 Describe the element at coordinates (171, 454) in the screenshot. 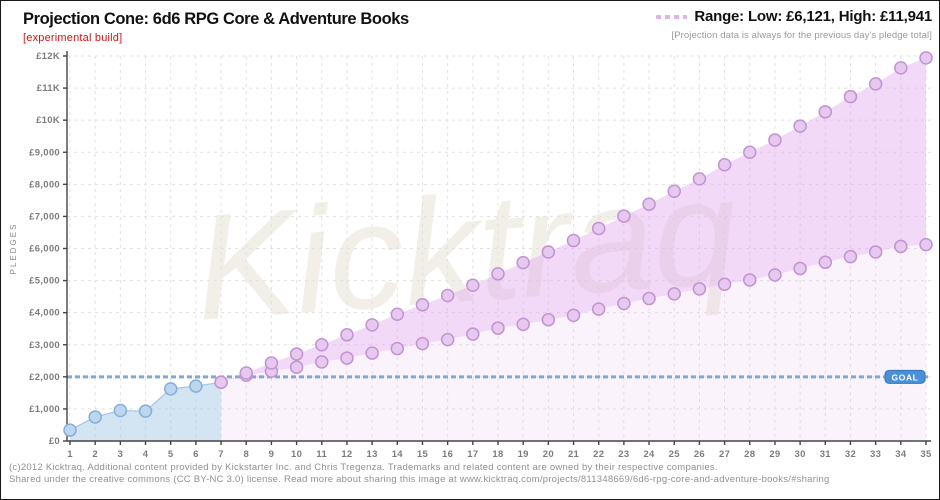

I see `svg-text: 5` at that location.